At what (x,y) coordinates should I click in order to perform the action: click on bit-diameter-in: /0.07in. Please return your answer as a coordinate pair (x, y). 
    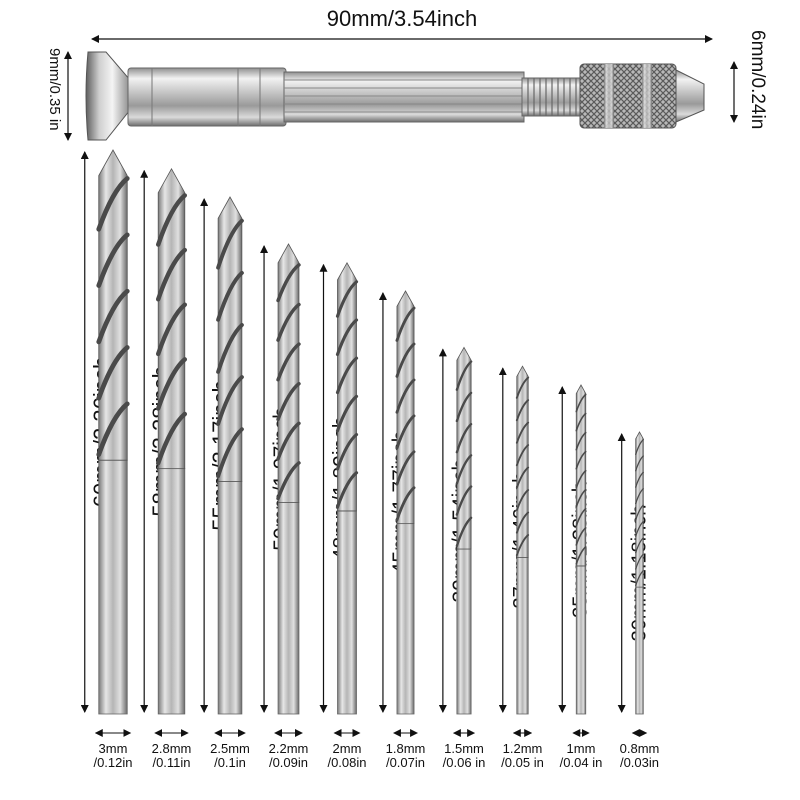
    Looking at the image, I should click on (405, 762).